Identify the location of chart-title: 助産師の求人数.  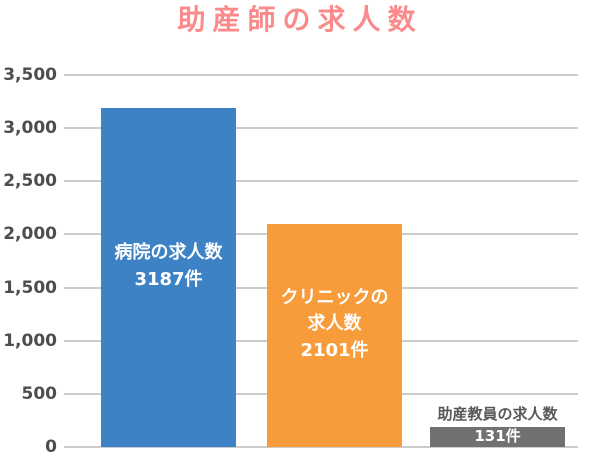
(300, 19).